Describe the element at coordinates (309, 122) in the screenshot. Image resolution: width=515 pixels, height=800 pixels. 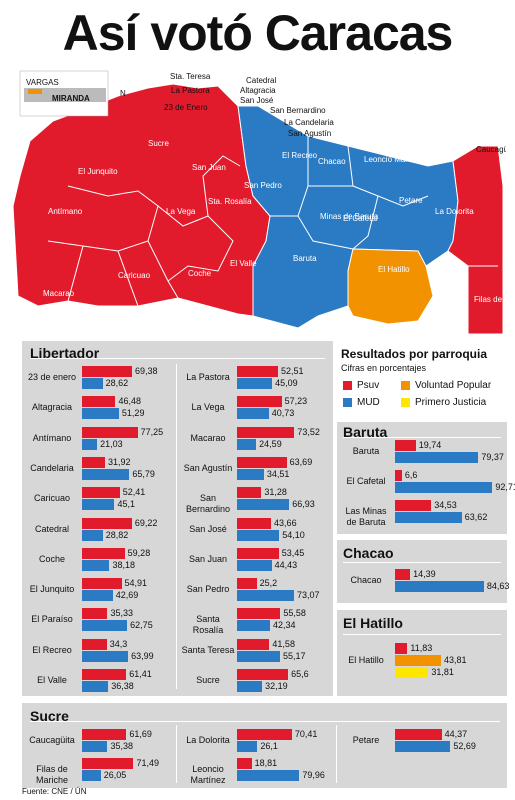
I see `map-label: La Candelaria` at that location.